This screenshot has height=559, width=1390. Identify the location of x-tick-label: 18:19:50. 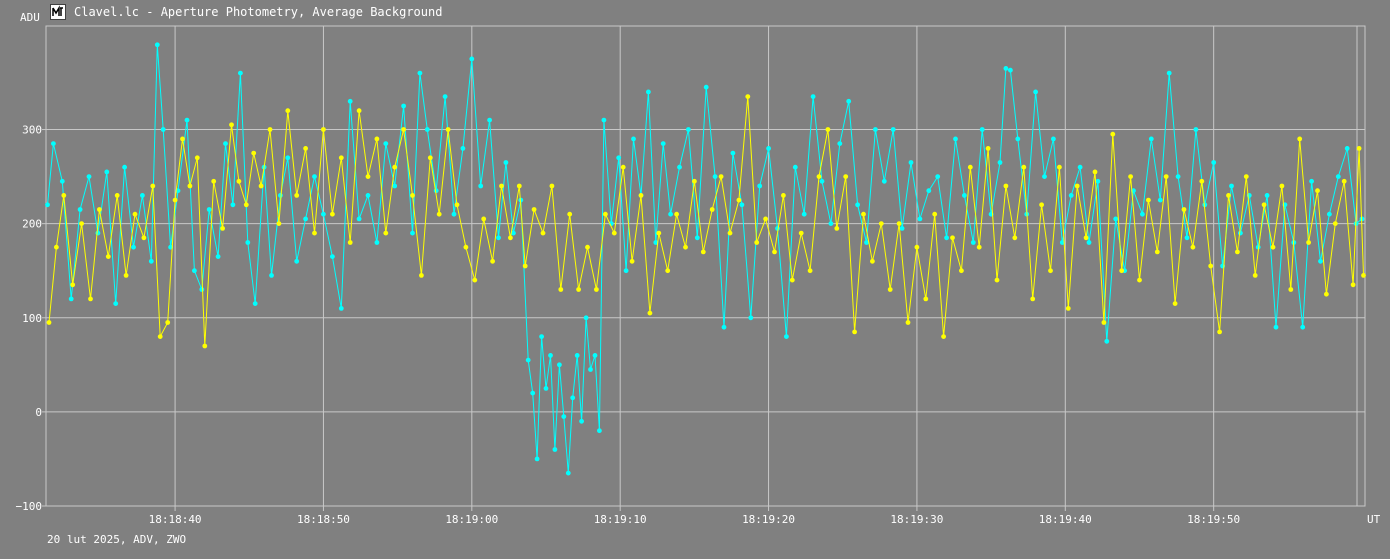
(1213, 519).